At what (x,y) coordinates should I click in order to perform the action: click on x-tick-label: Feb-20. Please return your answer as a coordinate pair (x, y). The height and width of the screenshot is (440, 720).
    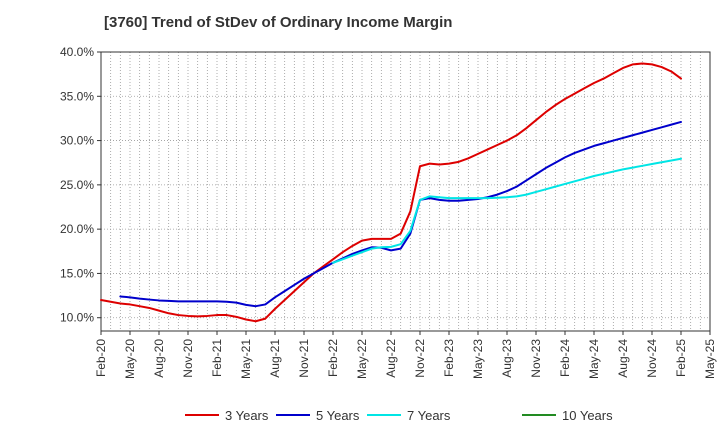
    Looking at the image, I should click on (101, 358).